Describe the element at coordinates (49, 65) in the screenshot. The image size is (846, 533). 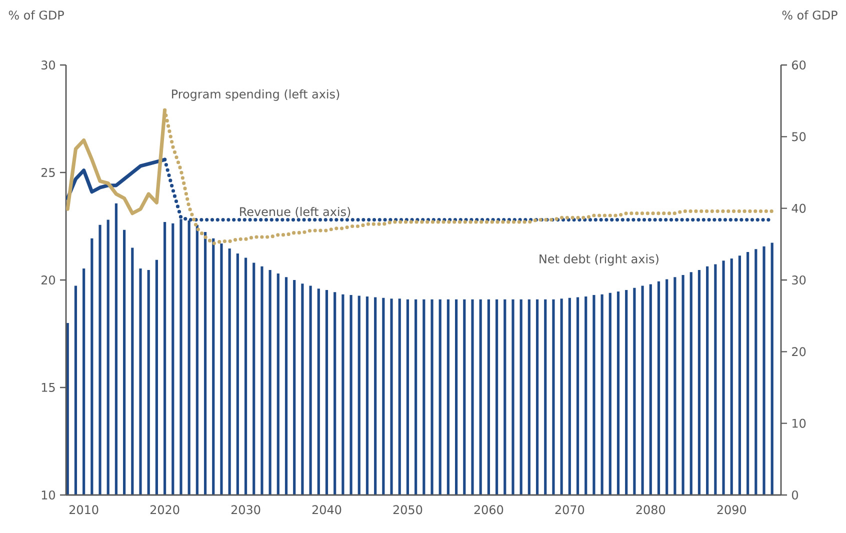
I see `y-tick-label: 30` at that location.